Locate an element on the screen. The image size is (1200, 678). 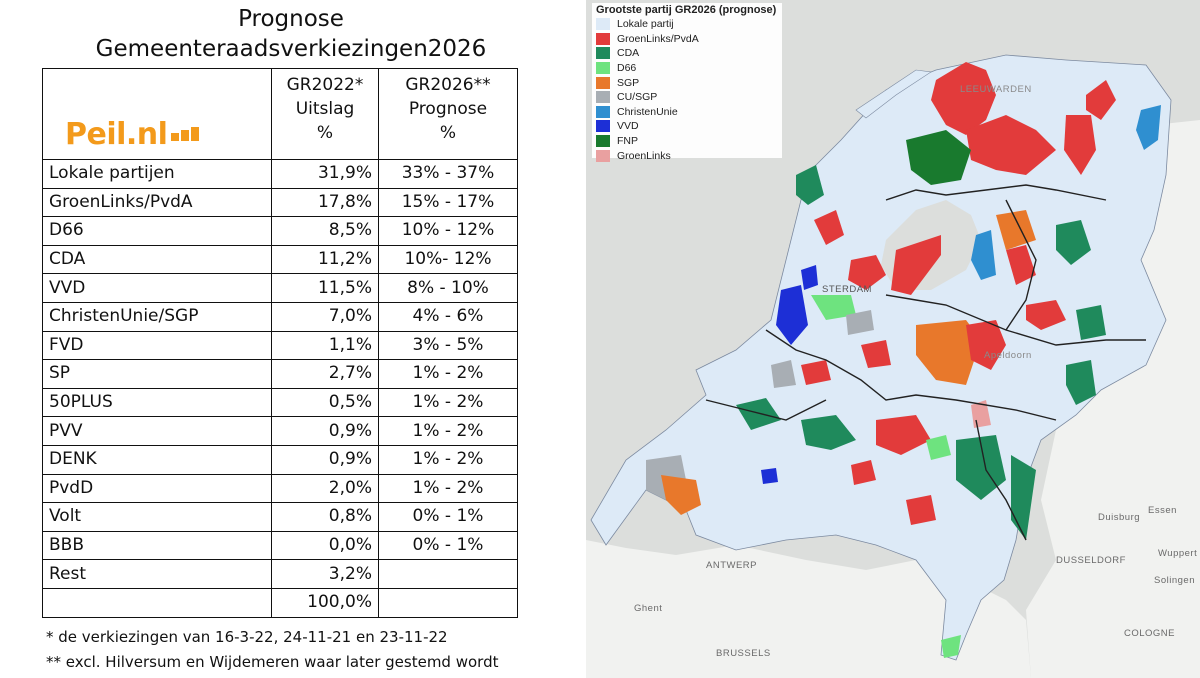
party-name: DENK is located at coordinates (157, 459).